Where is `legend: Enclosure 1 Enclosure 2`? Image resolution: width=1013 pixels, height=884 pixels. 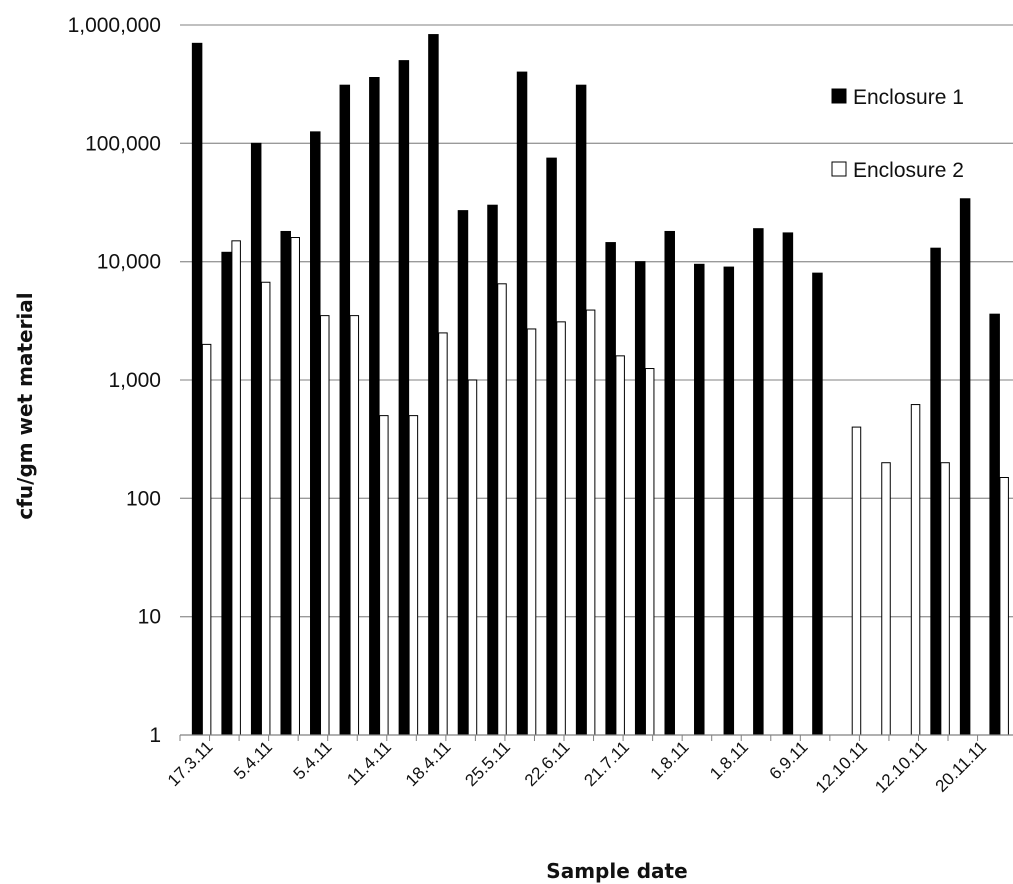 legend: Enclosure 1 Enclosure 2 is located at coordinates (897, 134).